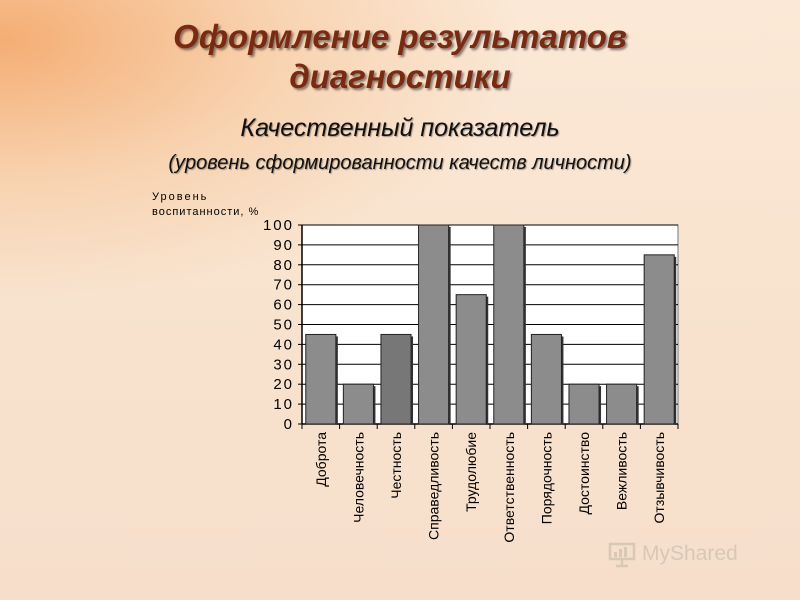 The image size is (800, 600). Describe the element at coordinates (400, 128) in the screenshot. I see `slide-subtitle: Качественный показатель` at that location.